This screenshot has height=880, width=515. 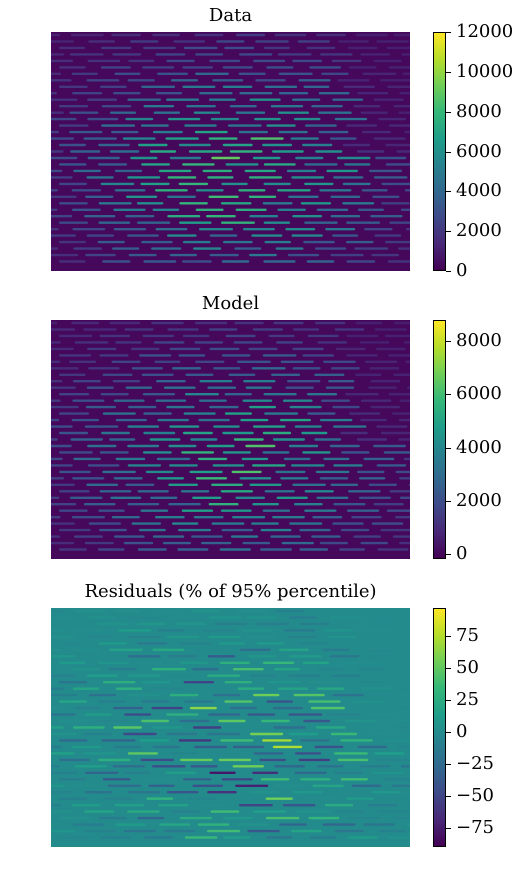 What do you see at coordinates (475, 827) in the screenshot?
I see `tick-label: −75` at bounding box center [475, 827].